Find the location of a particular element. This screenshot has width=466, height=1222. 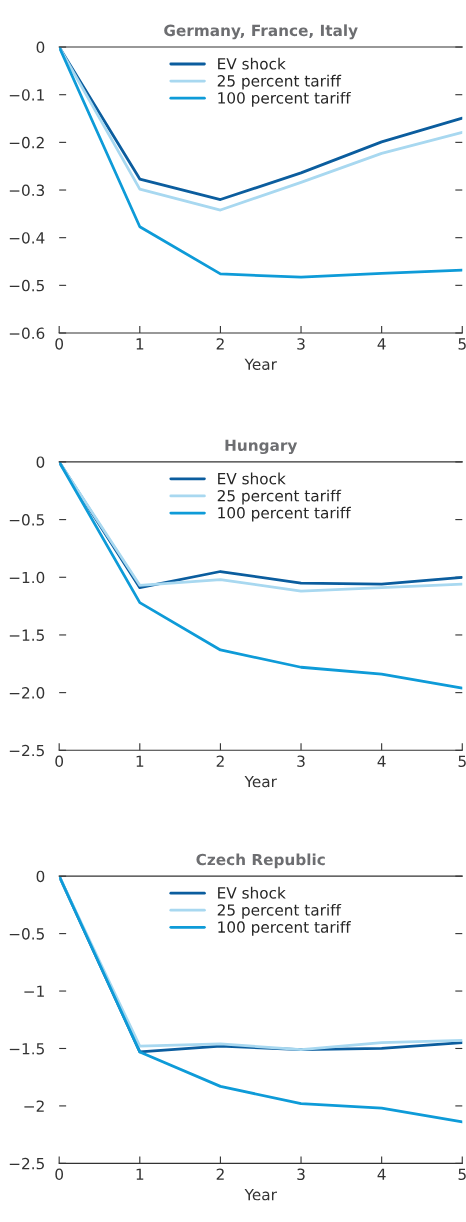

y-tick-label: −2.0 is located at coordinates (27, 693).